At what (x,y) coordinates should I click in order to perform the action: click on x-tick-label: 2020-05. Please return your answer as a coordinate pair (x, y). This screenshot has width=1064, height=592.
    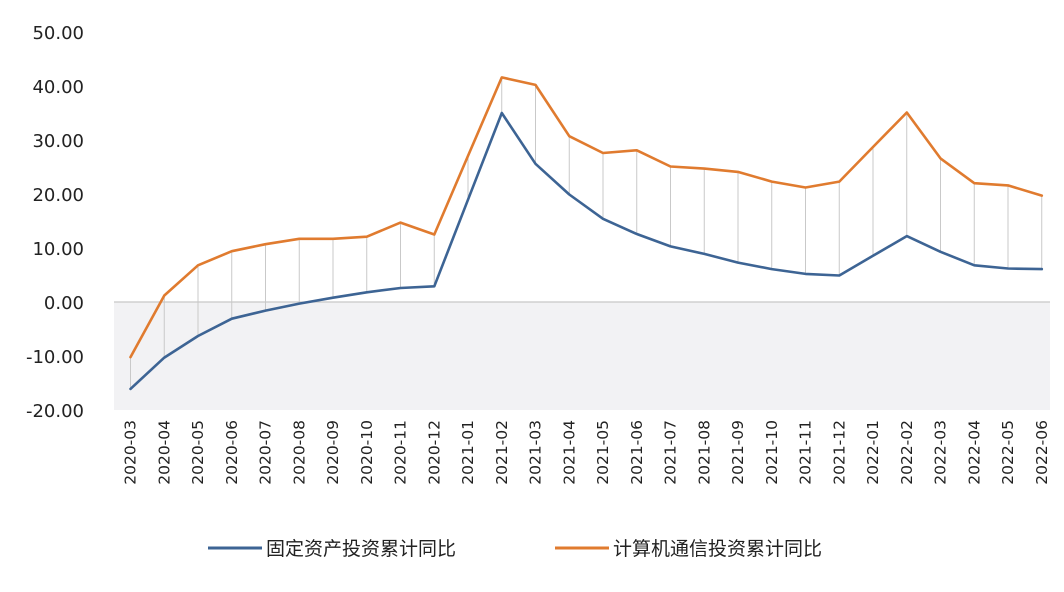
    Looking at the image, I should click on (198, 452).